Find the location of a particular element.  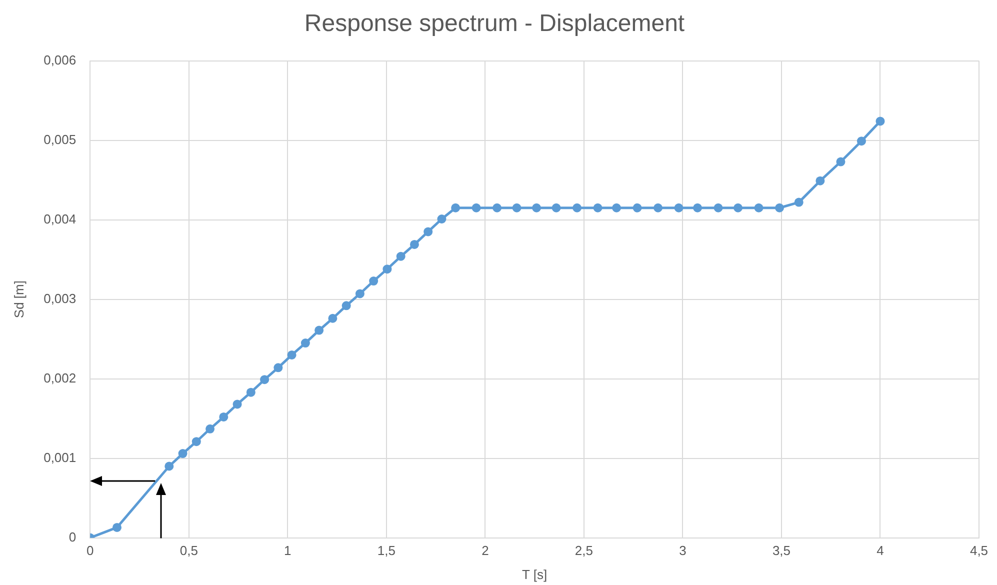

y-tick-label: 0,004 is located at coordinates (60, 218).